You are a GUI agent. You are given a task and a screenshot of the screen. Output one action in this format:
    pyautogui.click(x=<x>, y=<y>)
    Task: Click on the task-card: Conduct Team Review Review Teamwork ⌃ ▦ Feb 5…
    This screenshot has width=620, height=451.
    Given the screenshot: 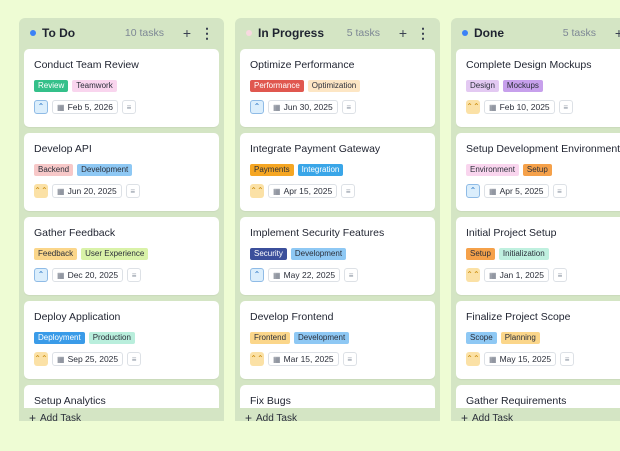 What is the action you would take?
    pyautogui.click(x=121, y=88)
    